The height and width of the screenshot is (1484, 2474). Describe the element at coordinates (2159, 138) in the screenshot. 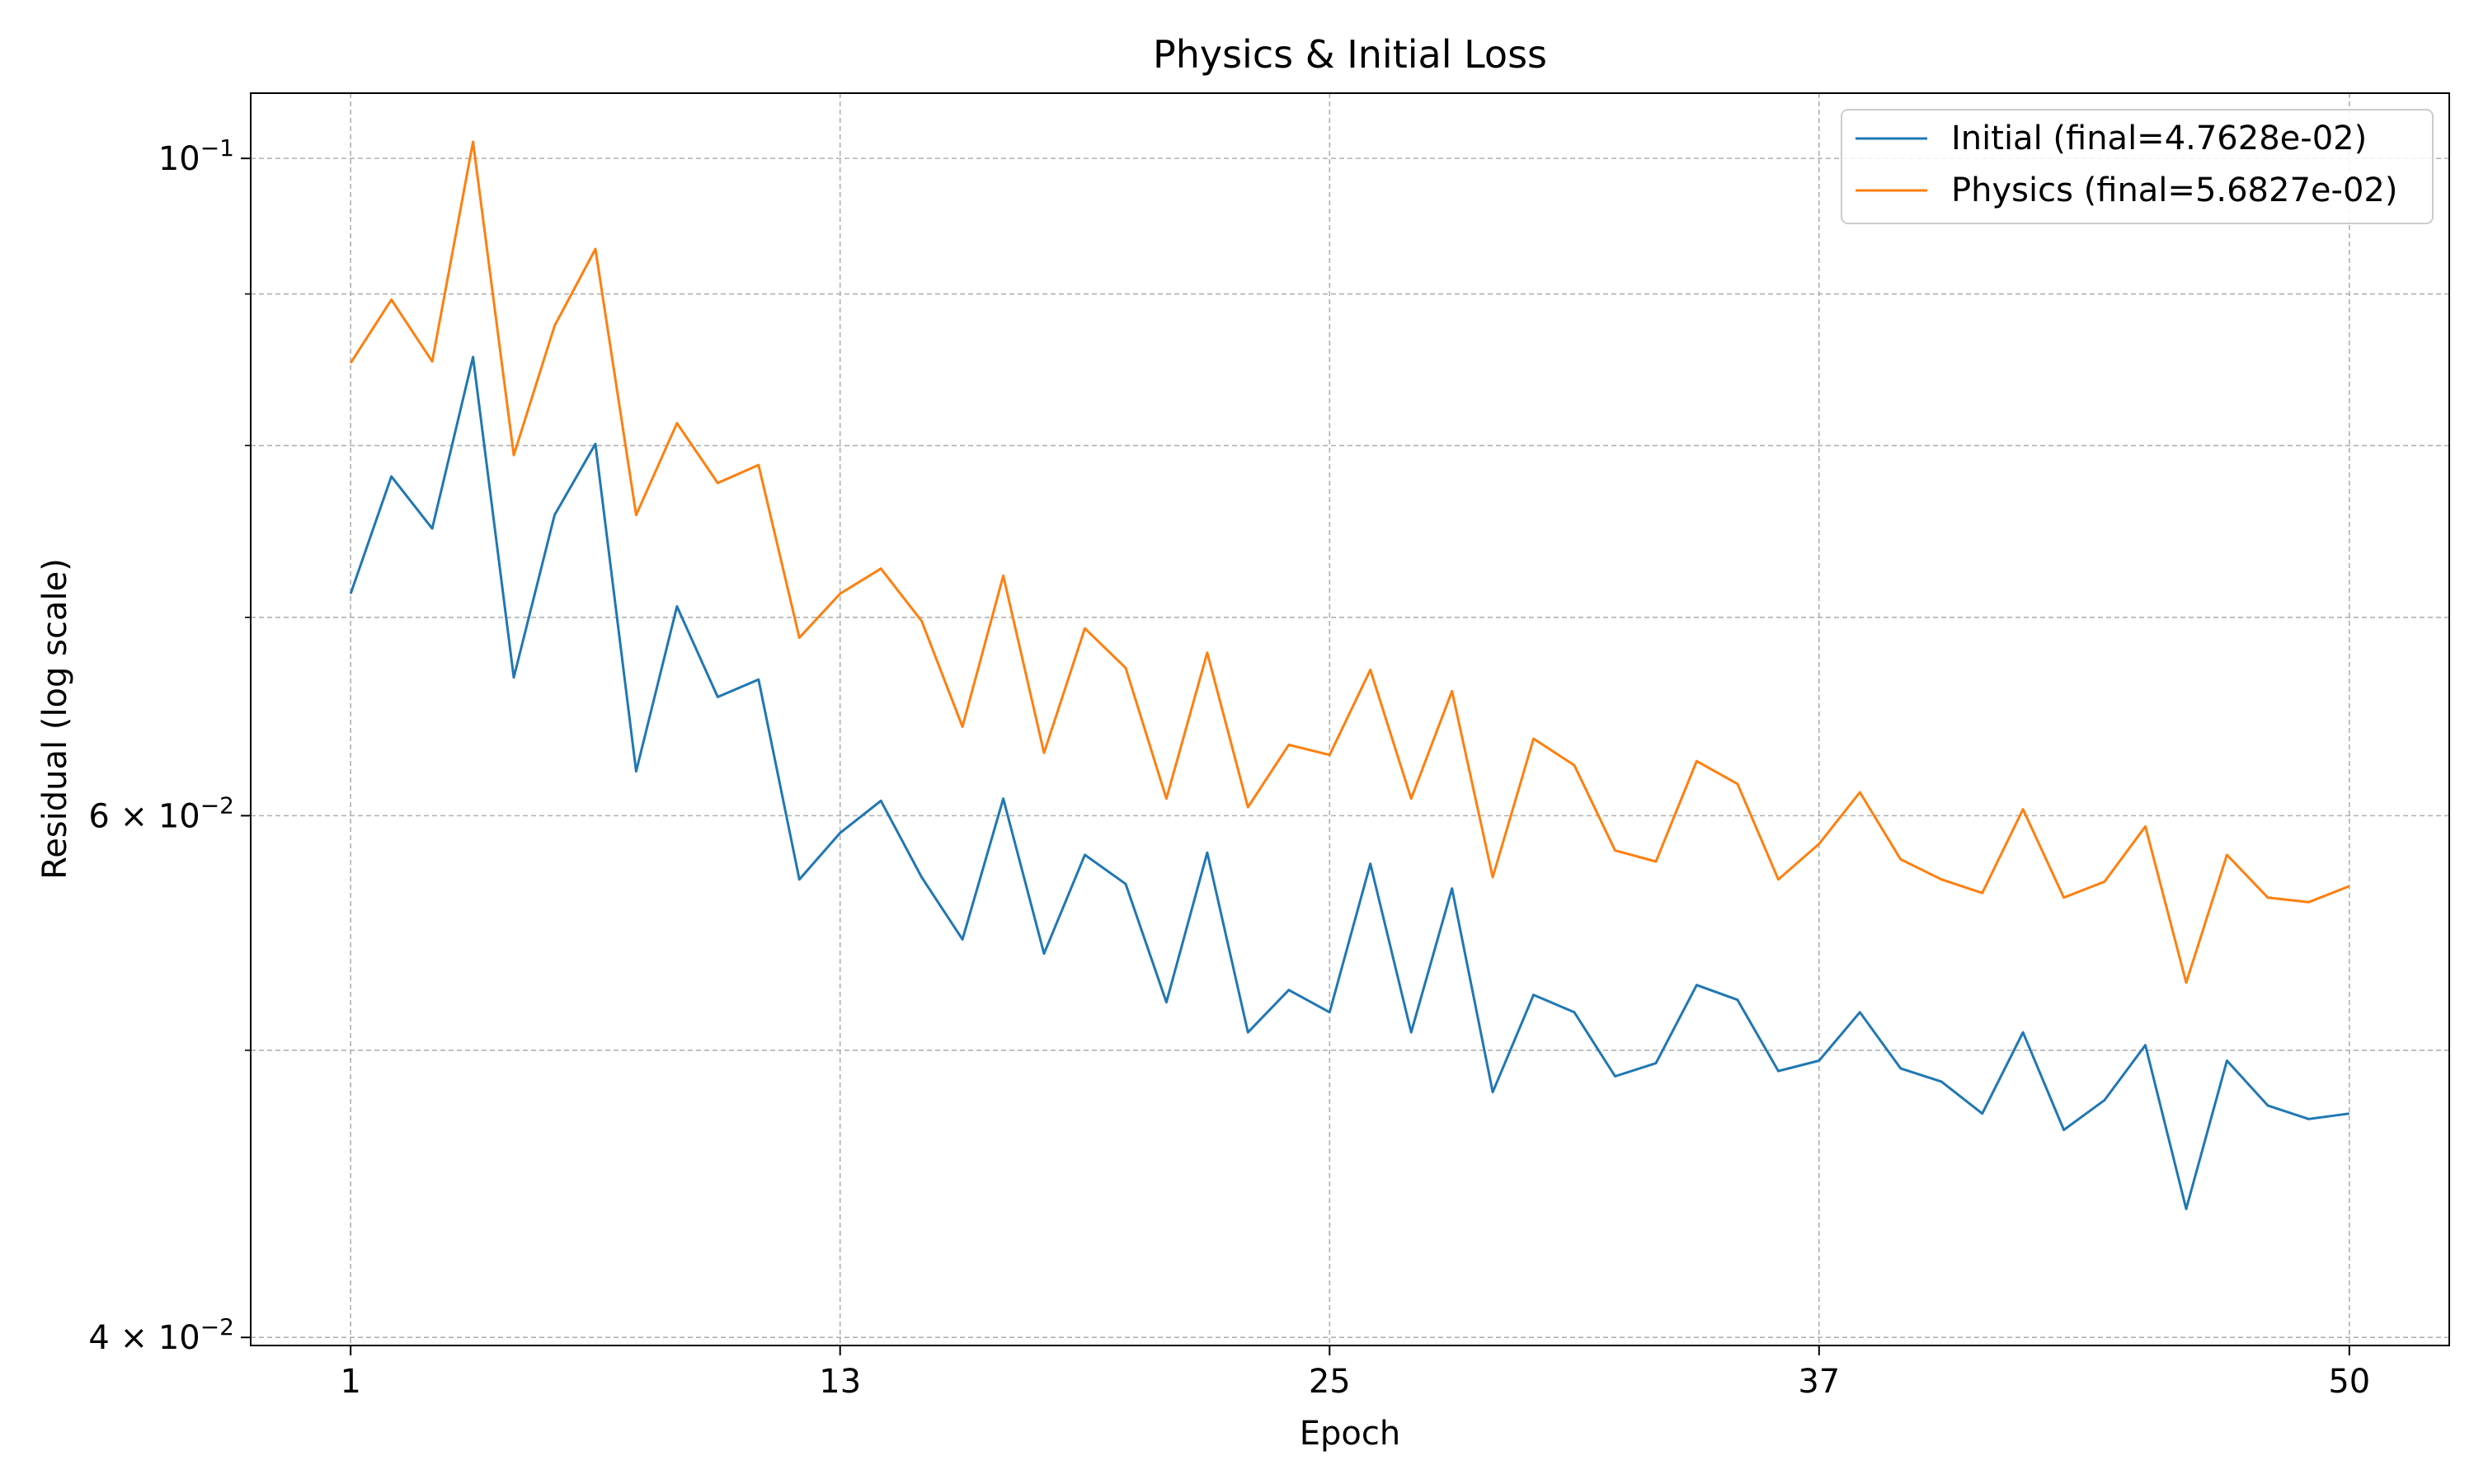

I see `legend-label-initial: Initial (final=4.7628e-02)` at that location.